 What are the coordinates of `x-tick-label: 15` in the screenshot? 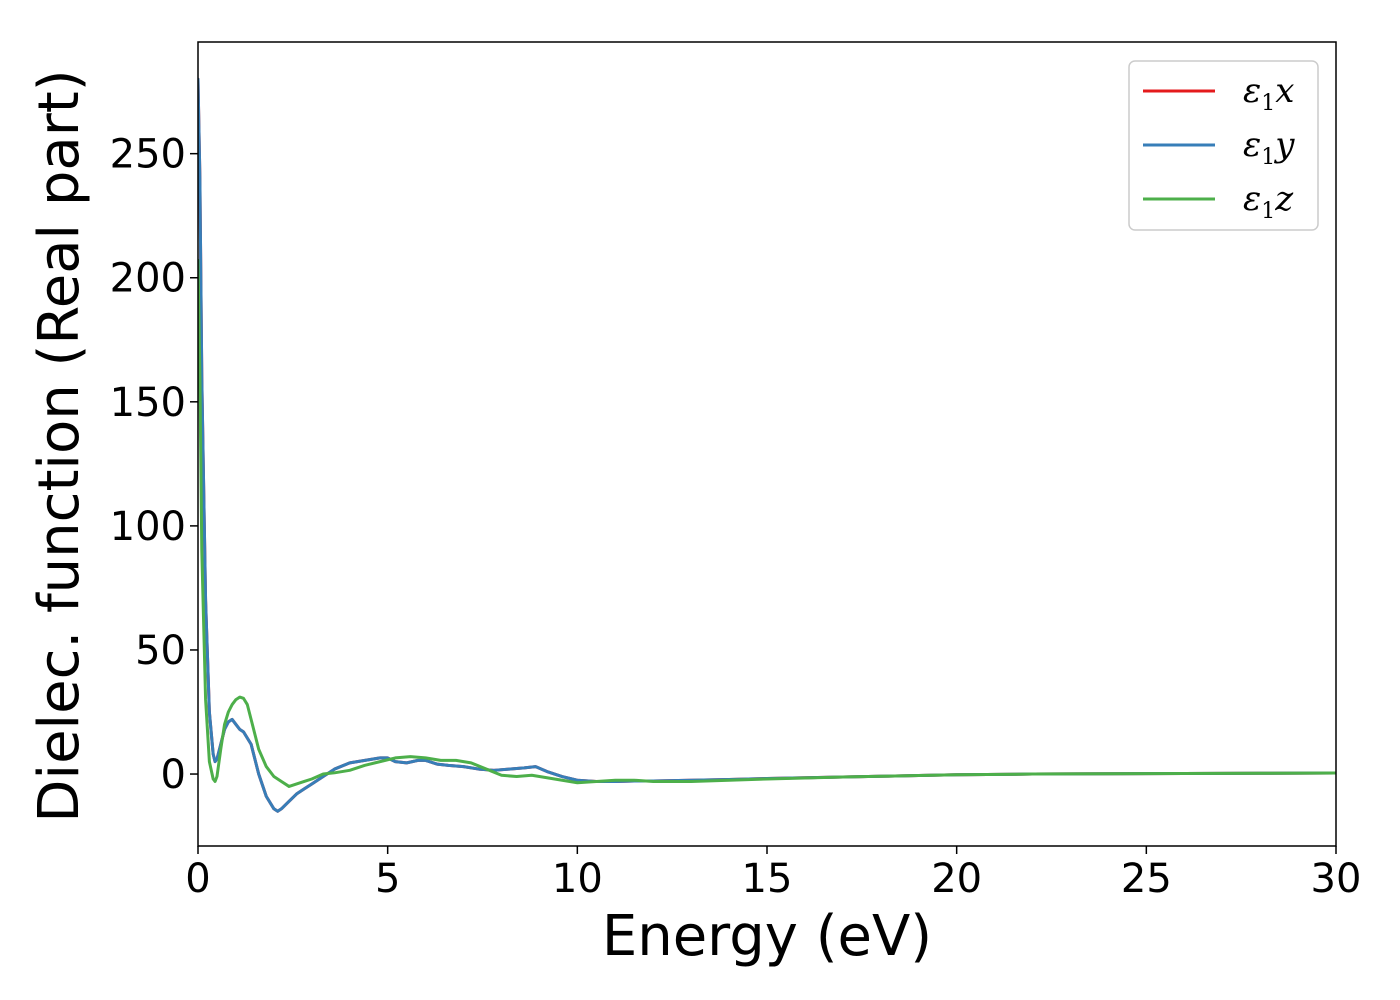 It's located at (767, 879).